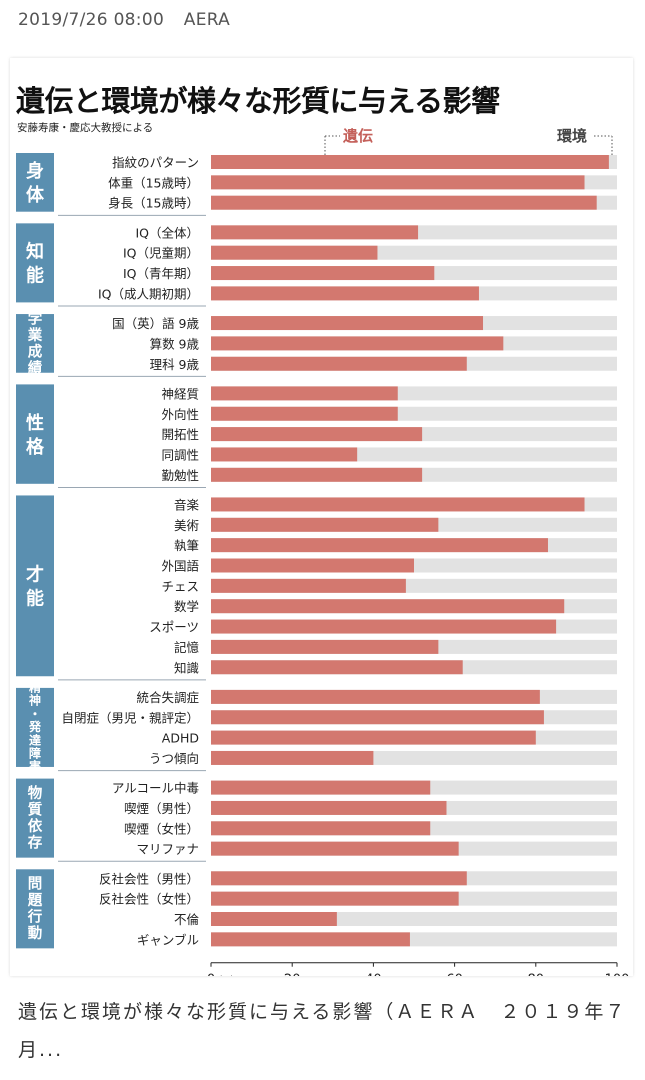  What do you see at coordinates (153, 203) in the screenshot?
I see `row-label: 身長（15歳時）` at bounding box center [153, 203].